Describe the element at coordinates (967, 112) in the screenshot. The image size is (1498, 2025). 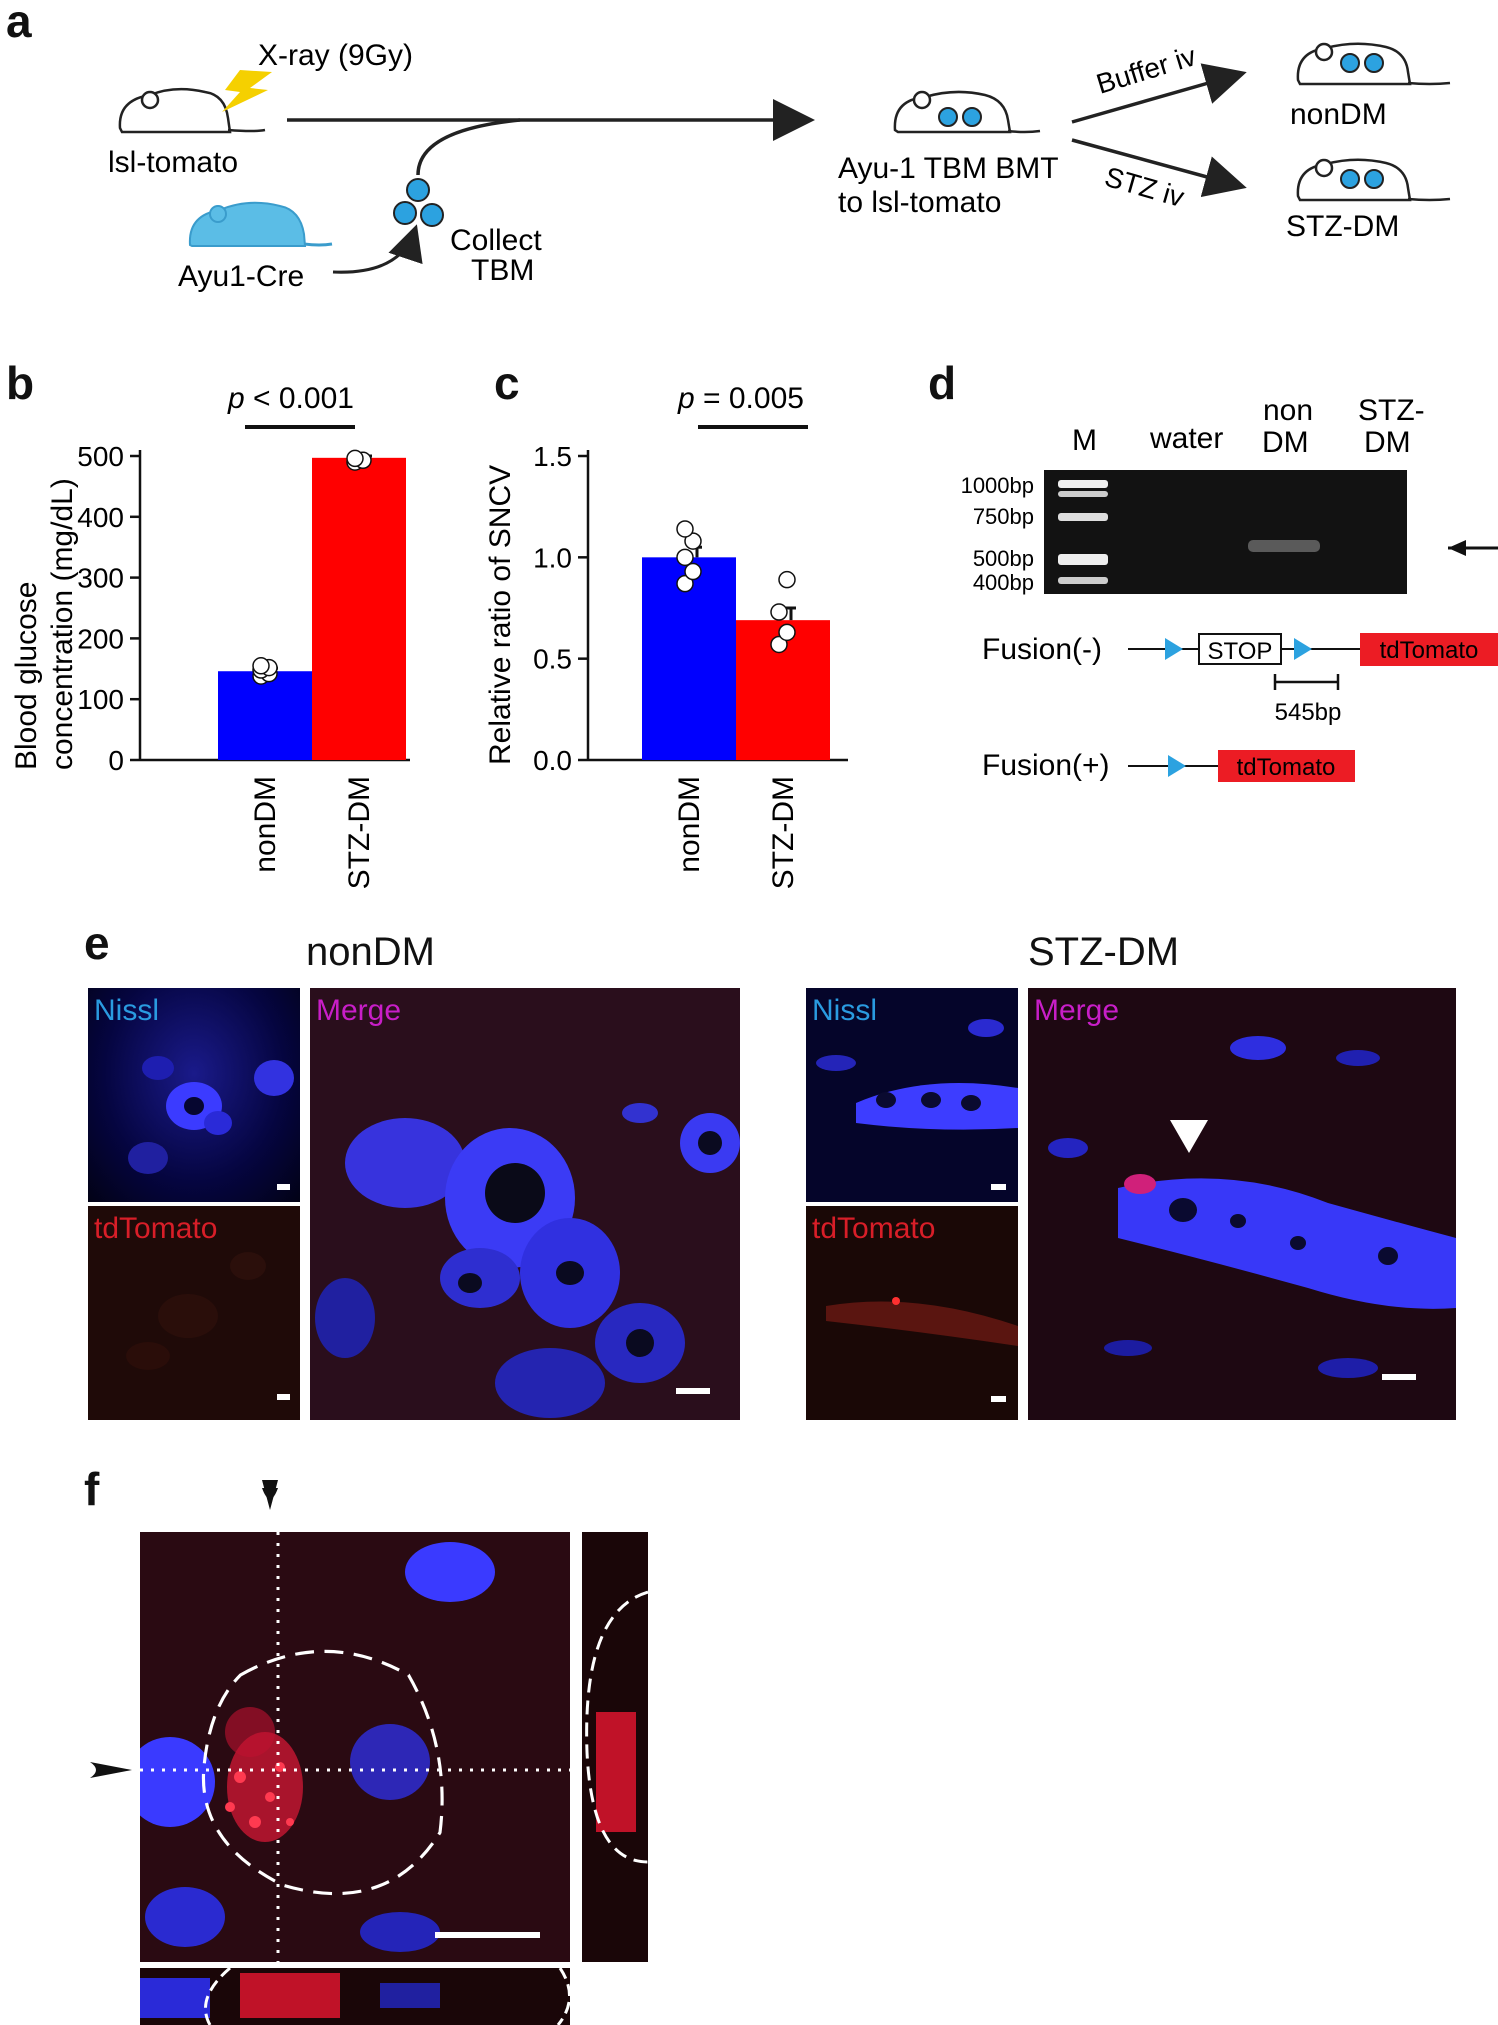
I see `bmt-mouse` at that location.